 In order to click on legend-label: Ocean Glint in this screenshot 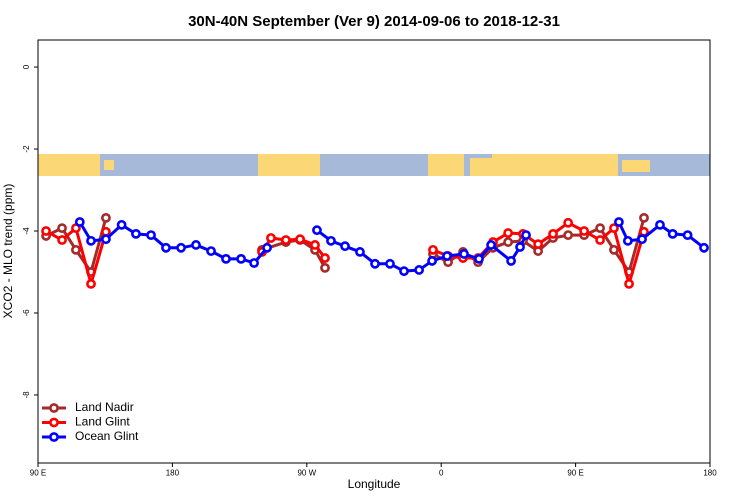, I will do `click(107, 436)`.